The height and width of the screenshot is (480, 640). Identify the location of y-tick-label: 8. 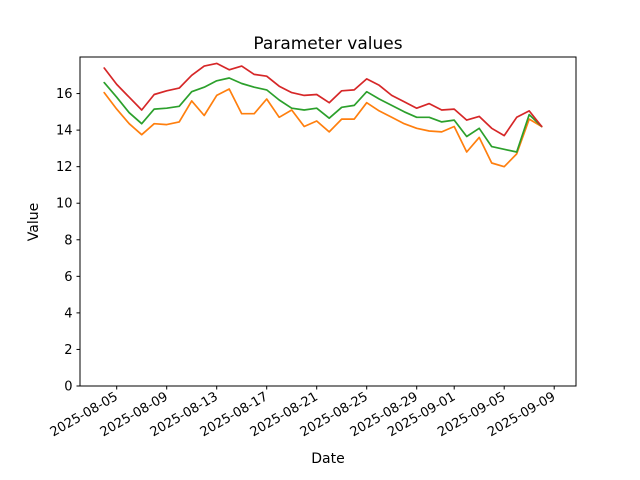
(68, 240).